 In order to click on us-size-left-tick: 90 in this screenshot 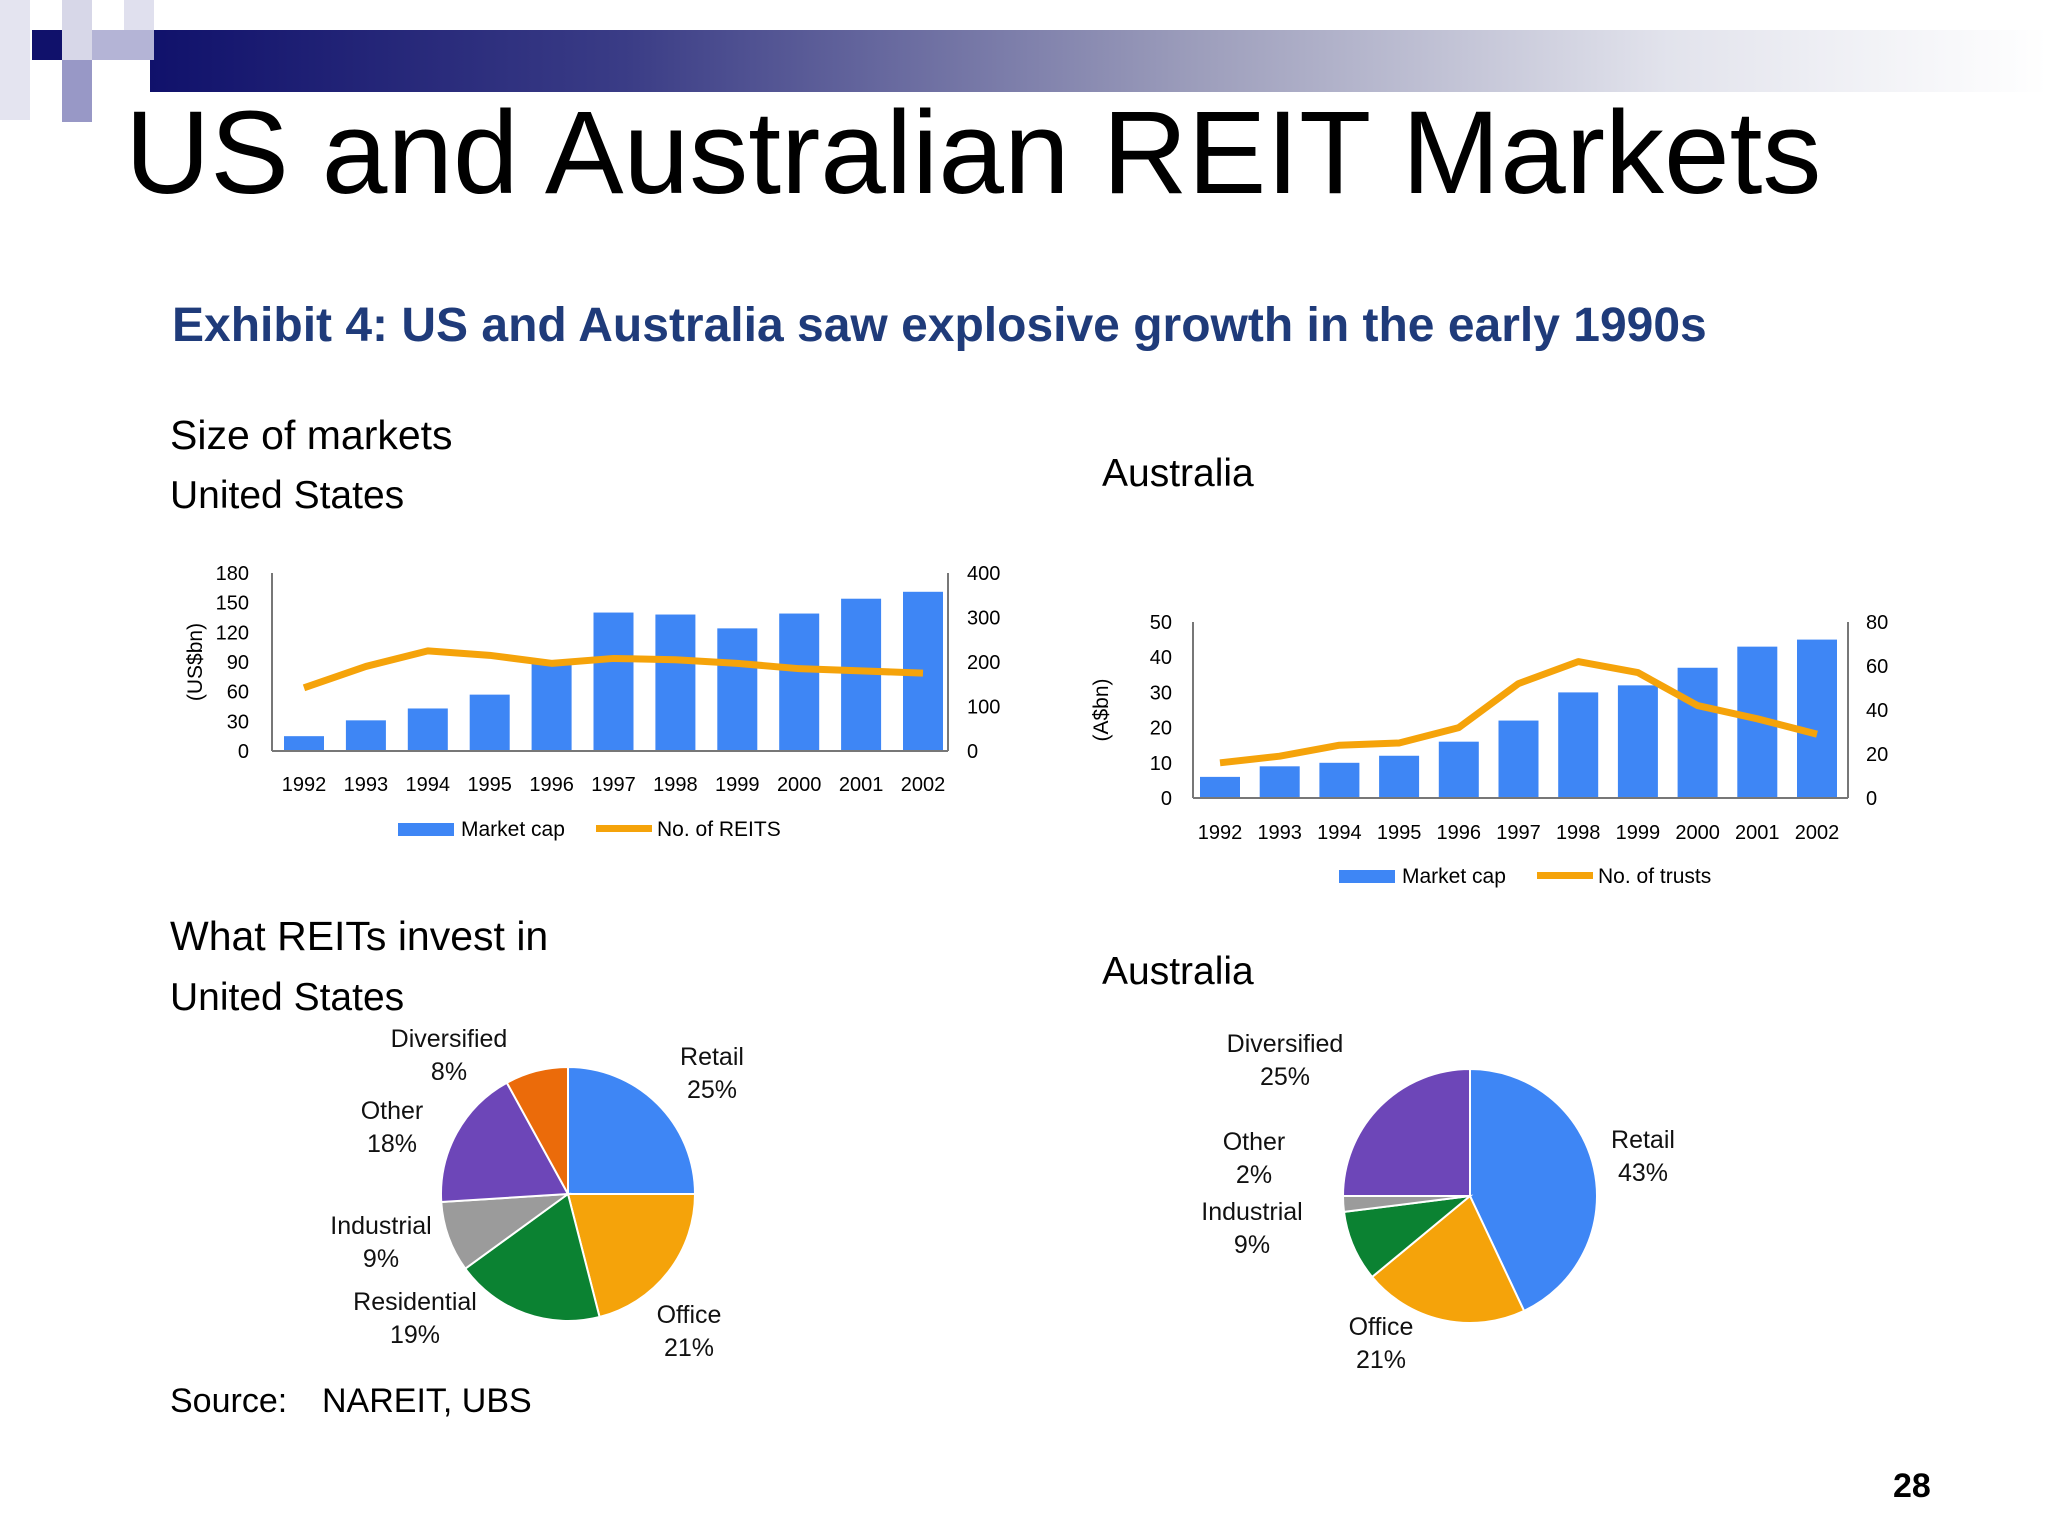, I will do `click(238, 663)`.